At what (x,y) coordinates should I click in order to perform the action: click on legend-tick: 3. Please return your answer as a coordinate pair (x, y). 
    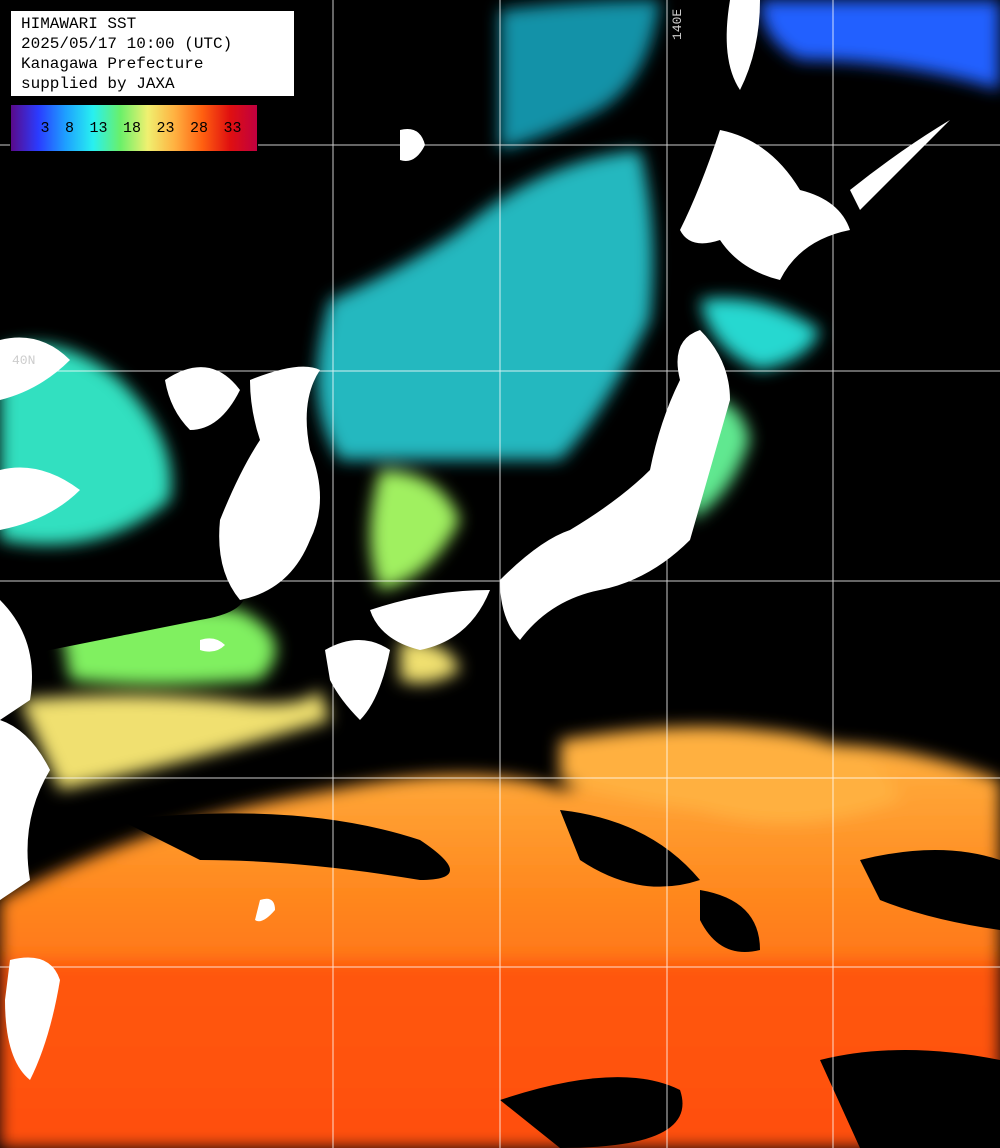
    Looking at the image, I should click on (45, 128).